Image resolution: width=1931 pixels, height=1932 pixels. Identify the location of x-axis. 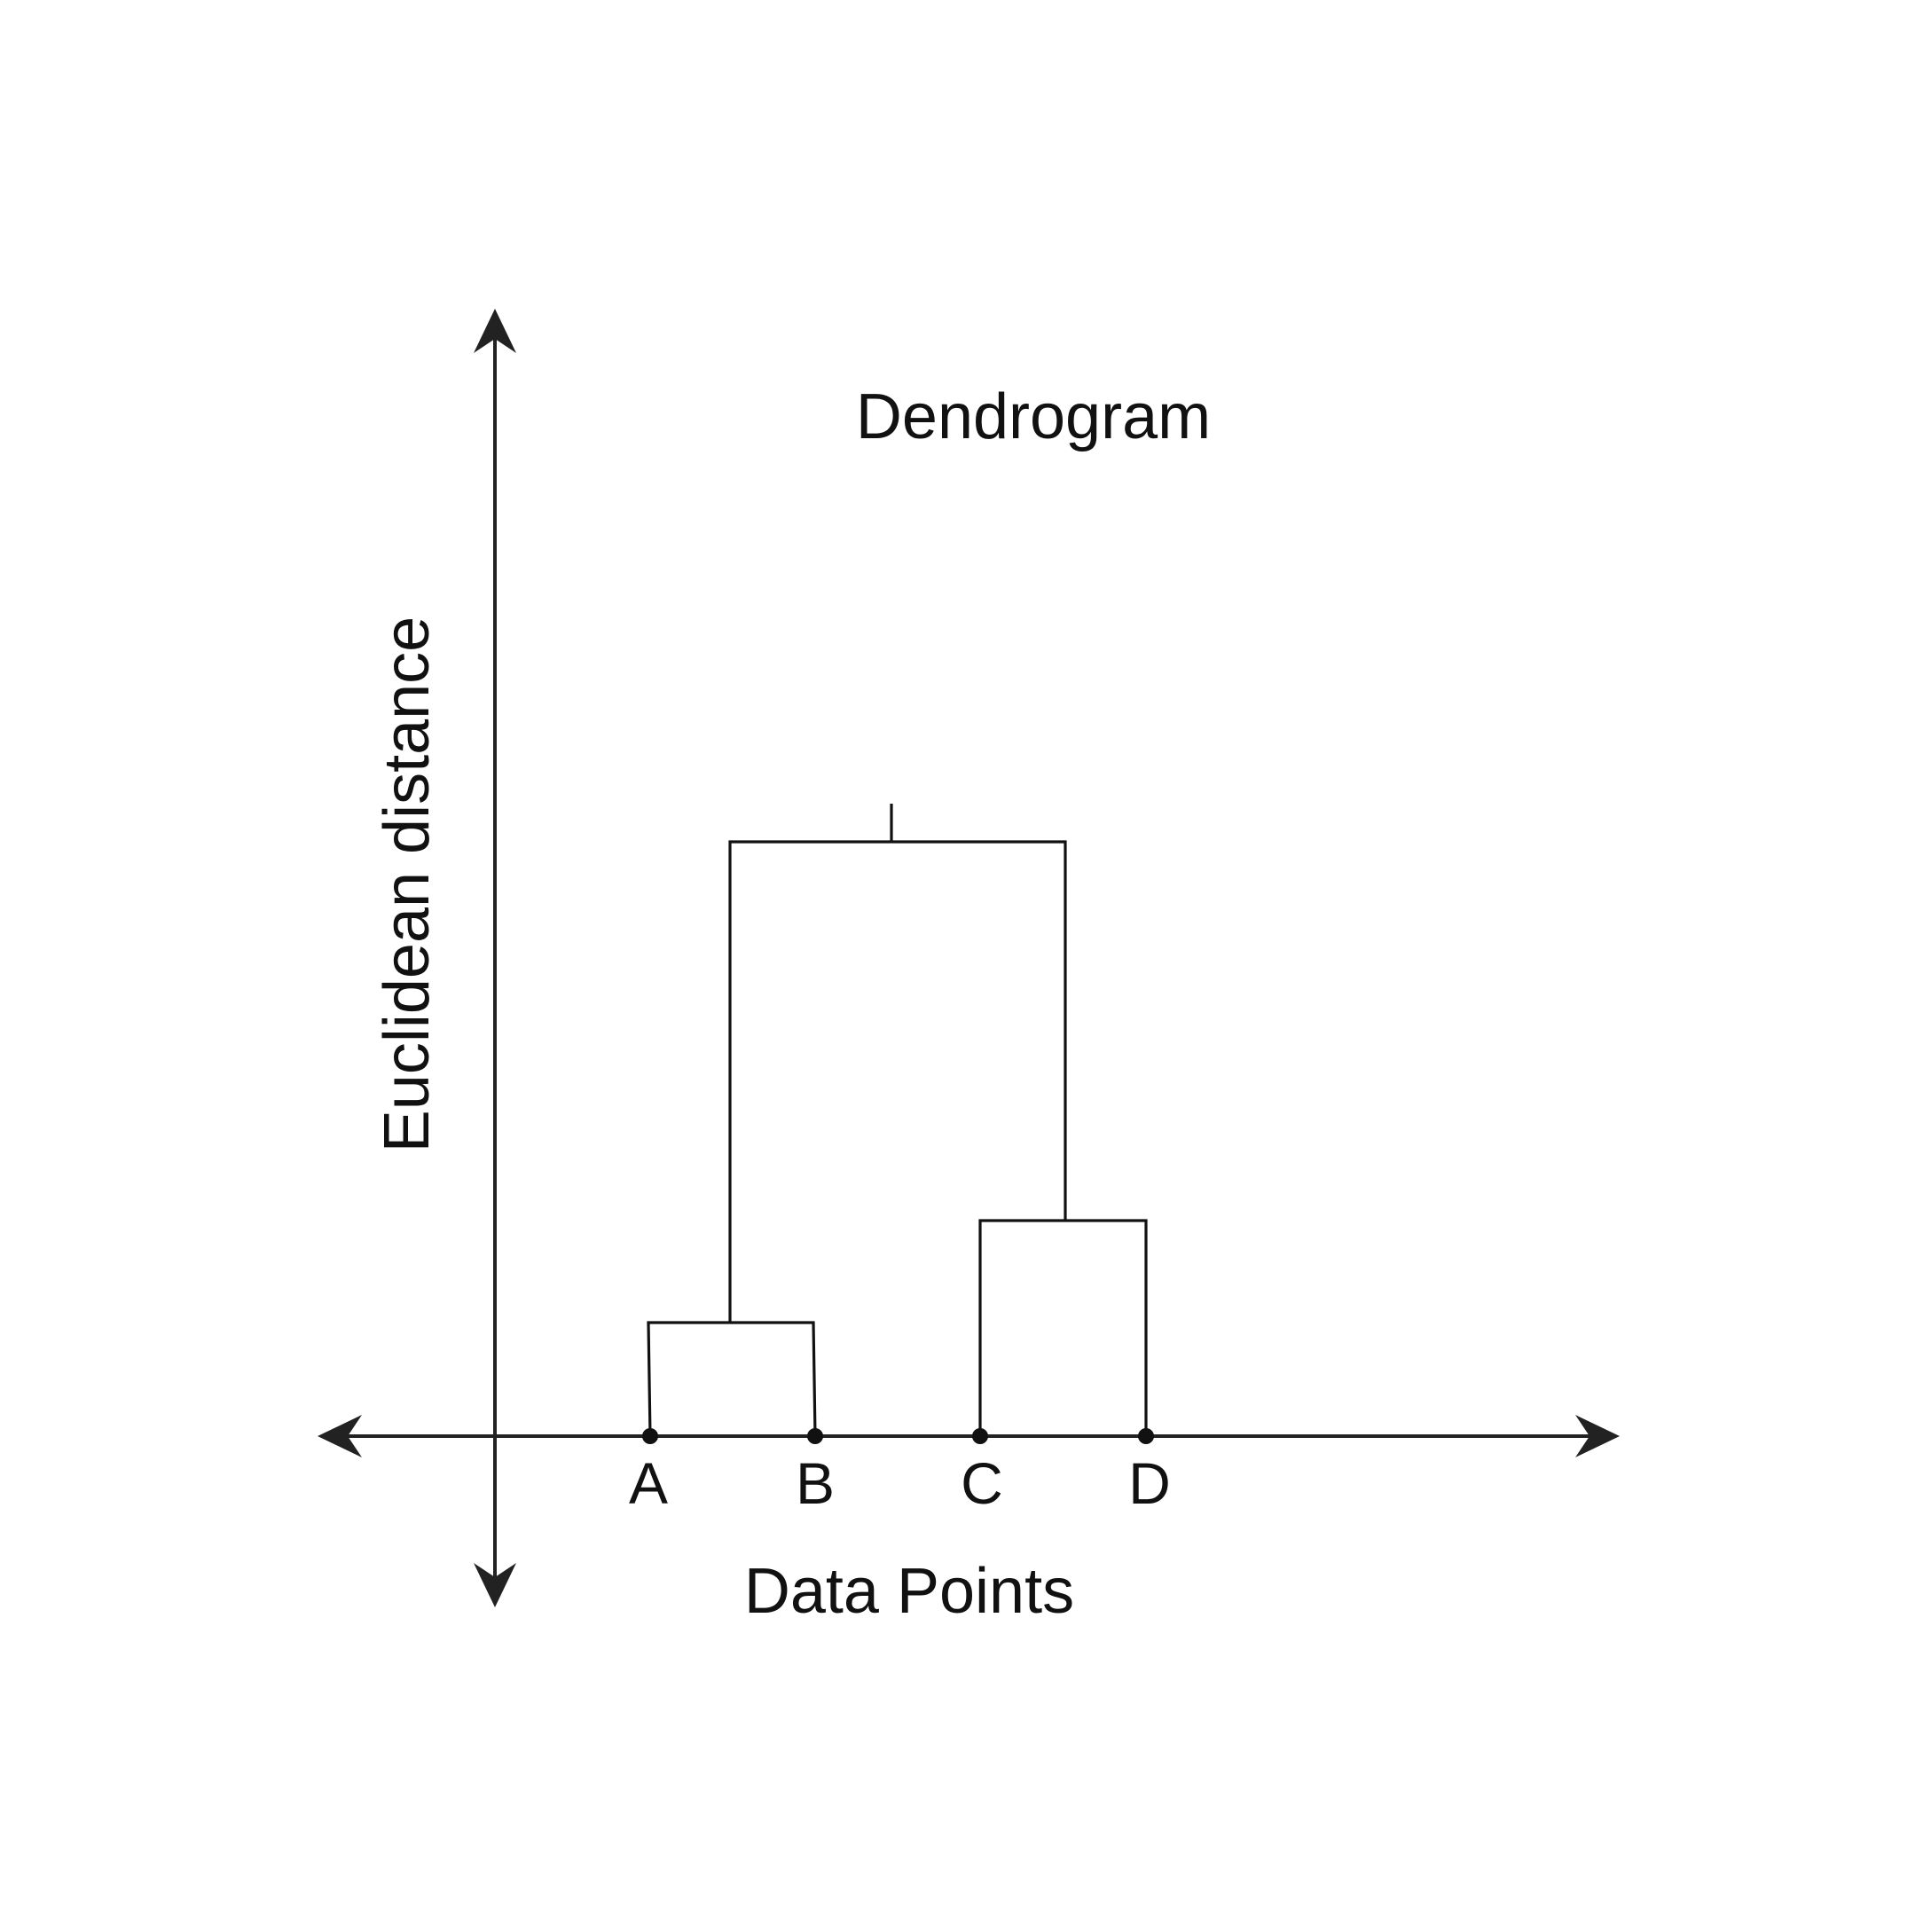
(969, 1436).